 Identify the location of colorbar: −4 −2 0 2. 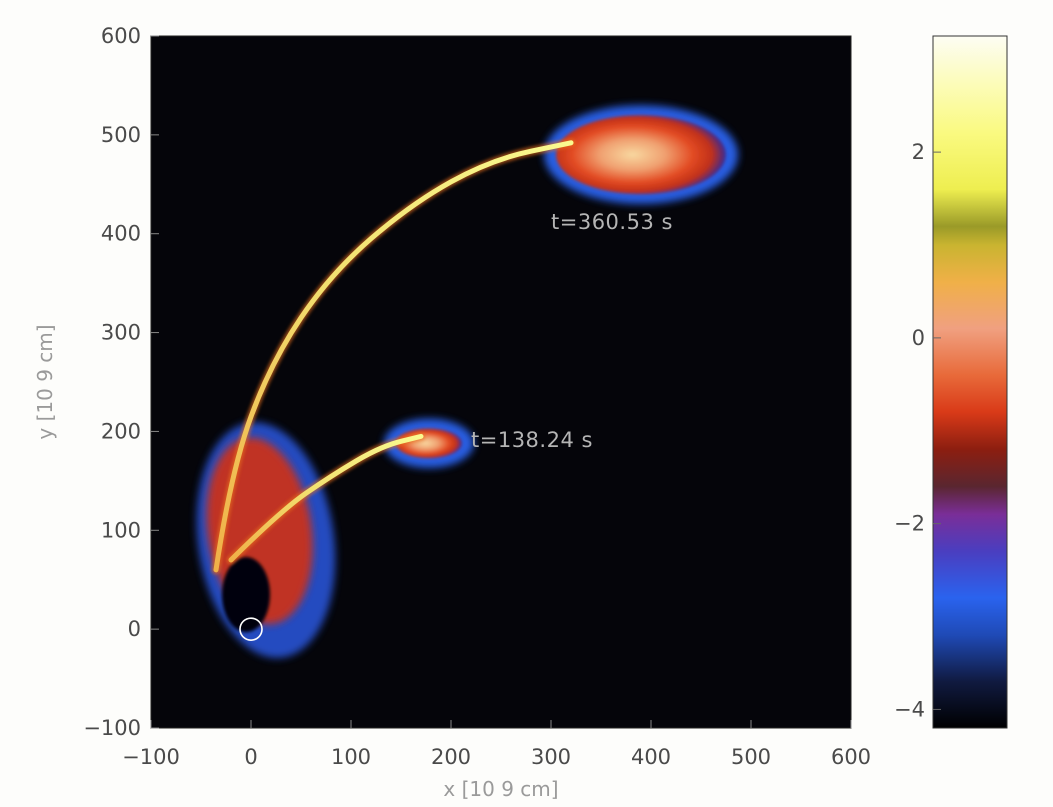
(951, 382).